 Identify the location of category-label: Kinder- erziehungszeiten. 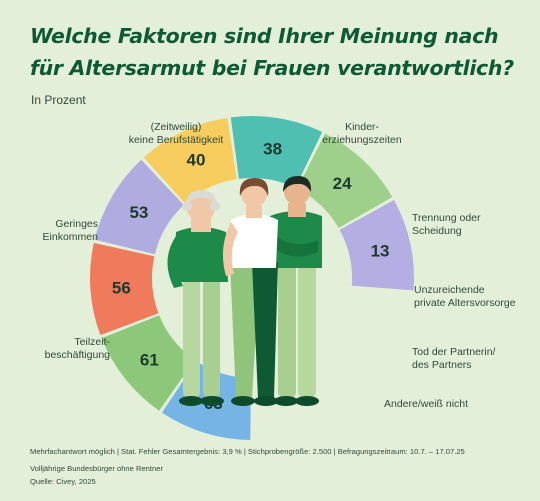
(362, 133).